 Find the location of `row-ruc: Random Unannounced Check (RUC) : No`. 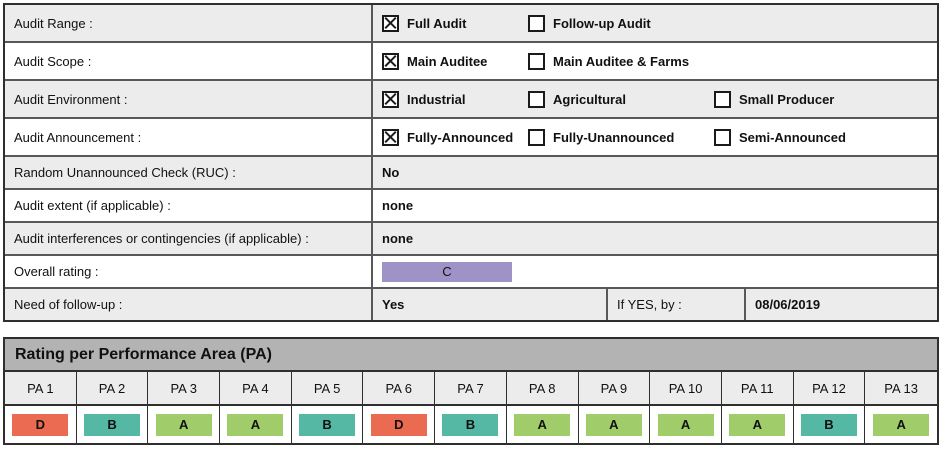

row-ruc: Random Unannounced Check (RUC) : No is located at coordinates (471, 173).